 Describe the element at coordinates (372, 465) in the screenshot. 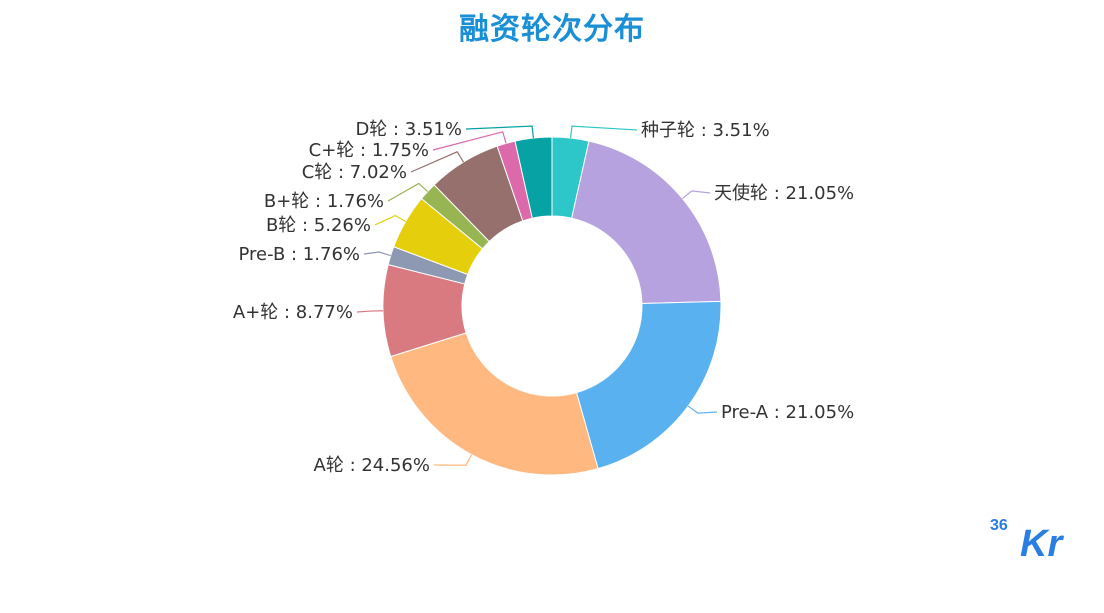

I see `slice-label-A轮: A轮 : 24.56%` at that location.